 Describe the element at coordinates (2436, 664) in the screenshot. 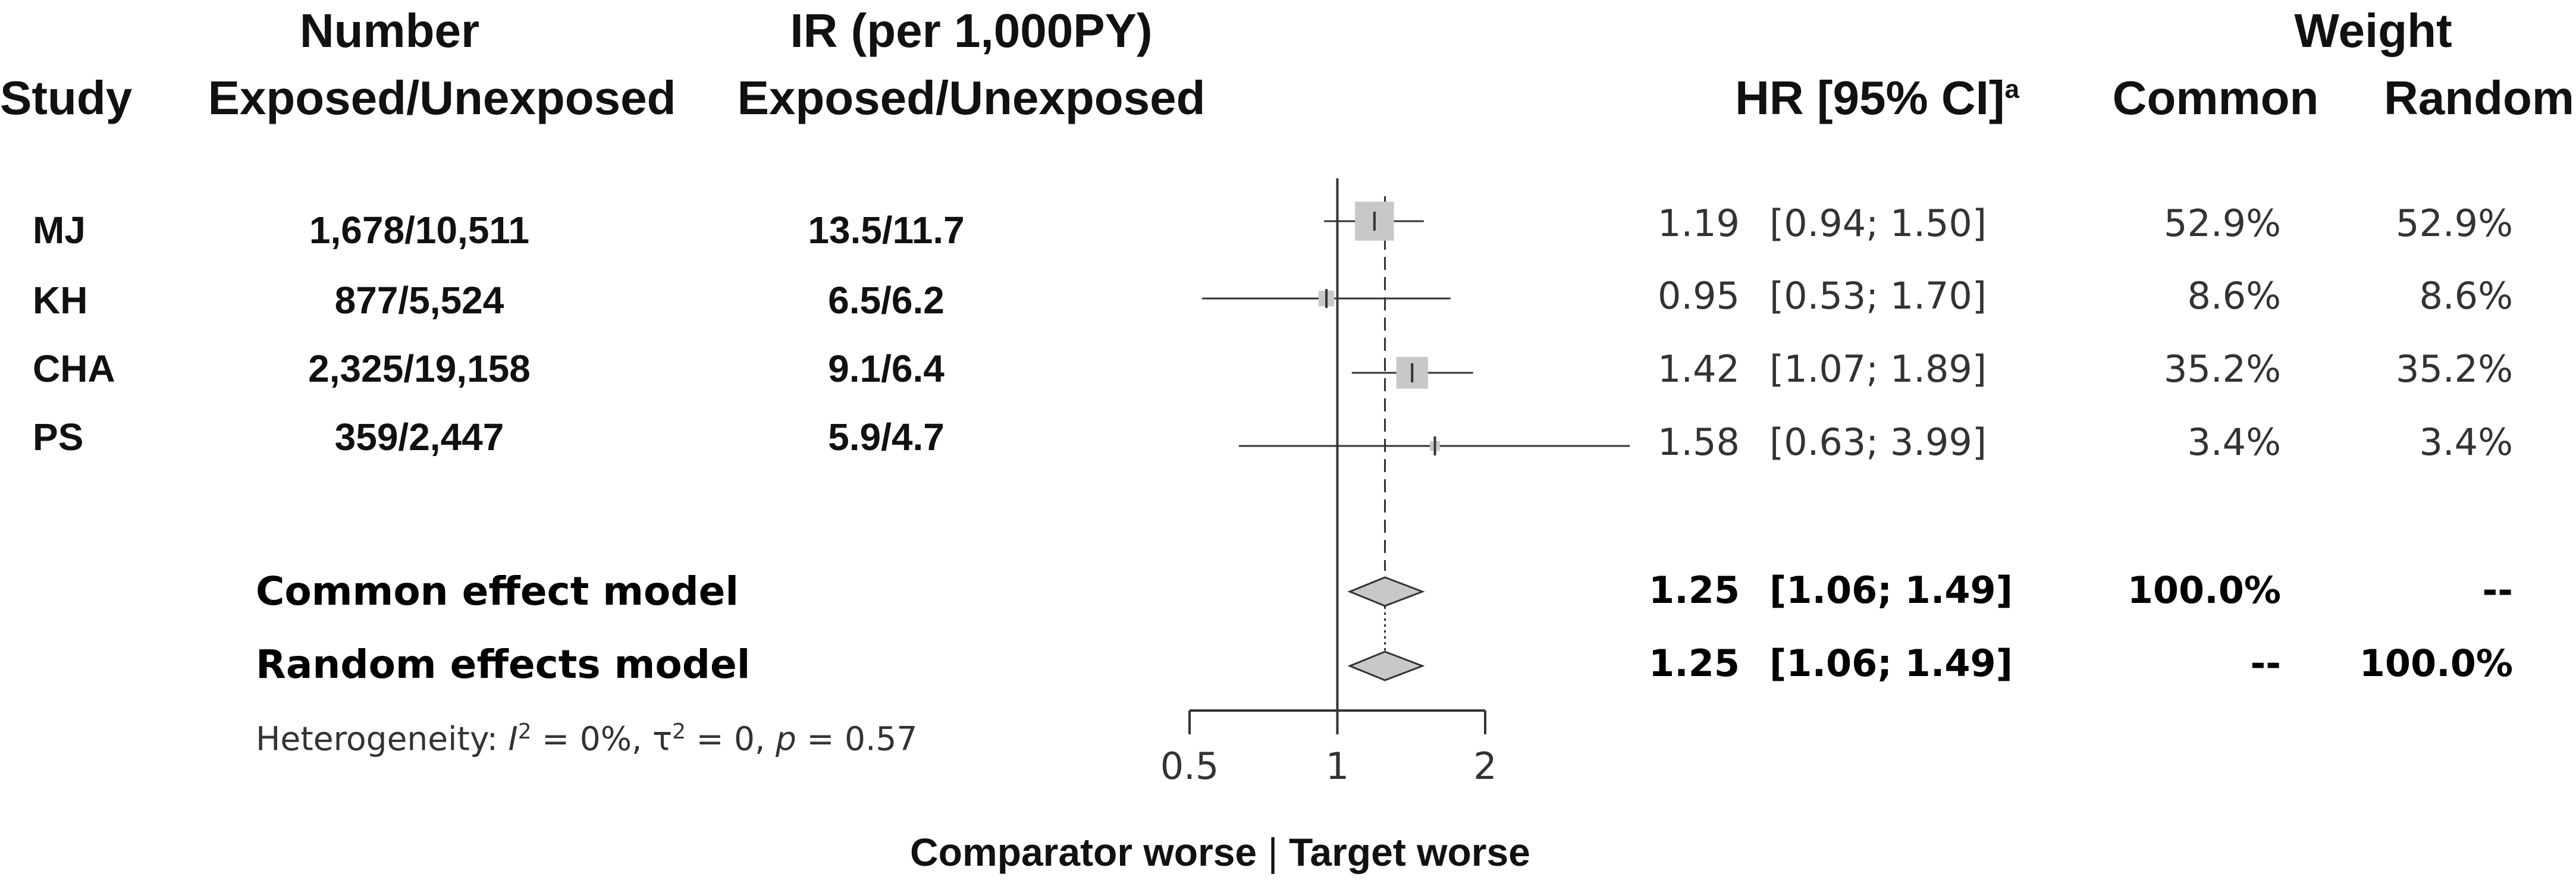

I see `weight-random-value: 100.0%` at that location.